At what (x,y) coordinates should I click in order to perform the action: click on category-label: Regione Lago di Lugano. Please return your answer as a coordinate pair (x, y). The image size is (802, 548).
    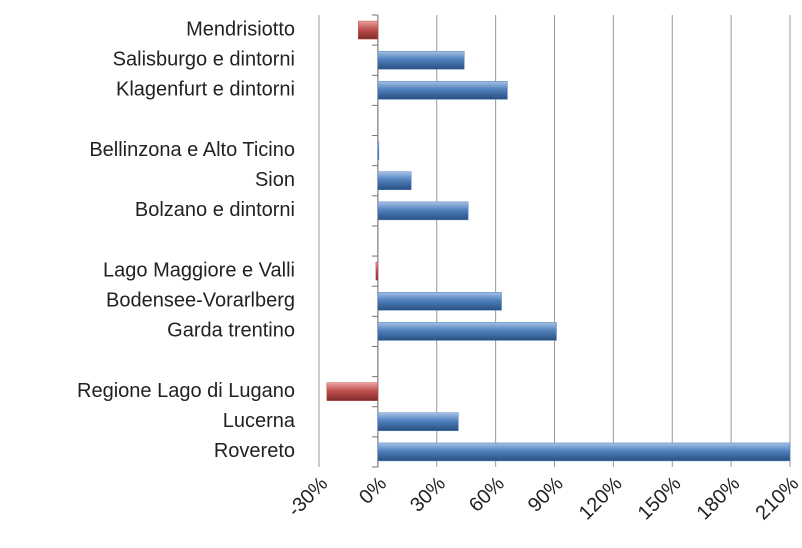
    Looking at the image, I should click on (186, 391).